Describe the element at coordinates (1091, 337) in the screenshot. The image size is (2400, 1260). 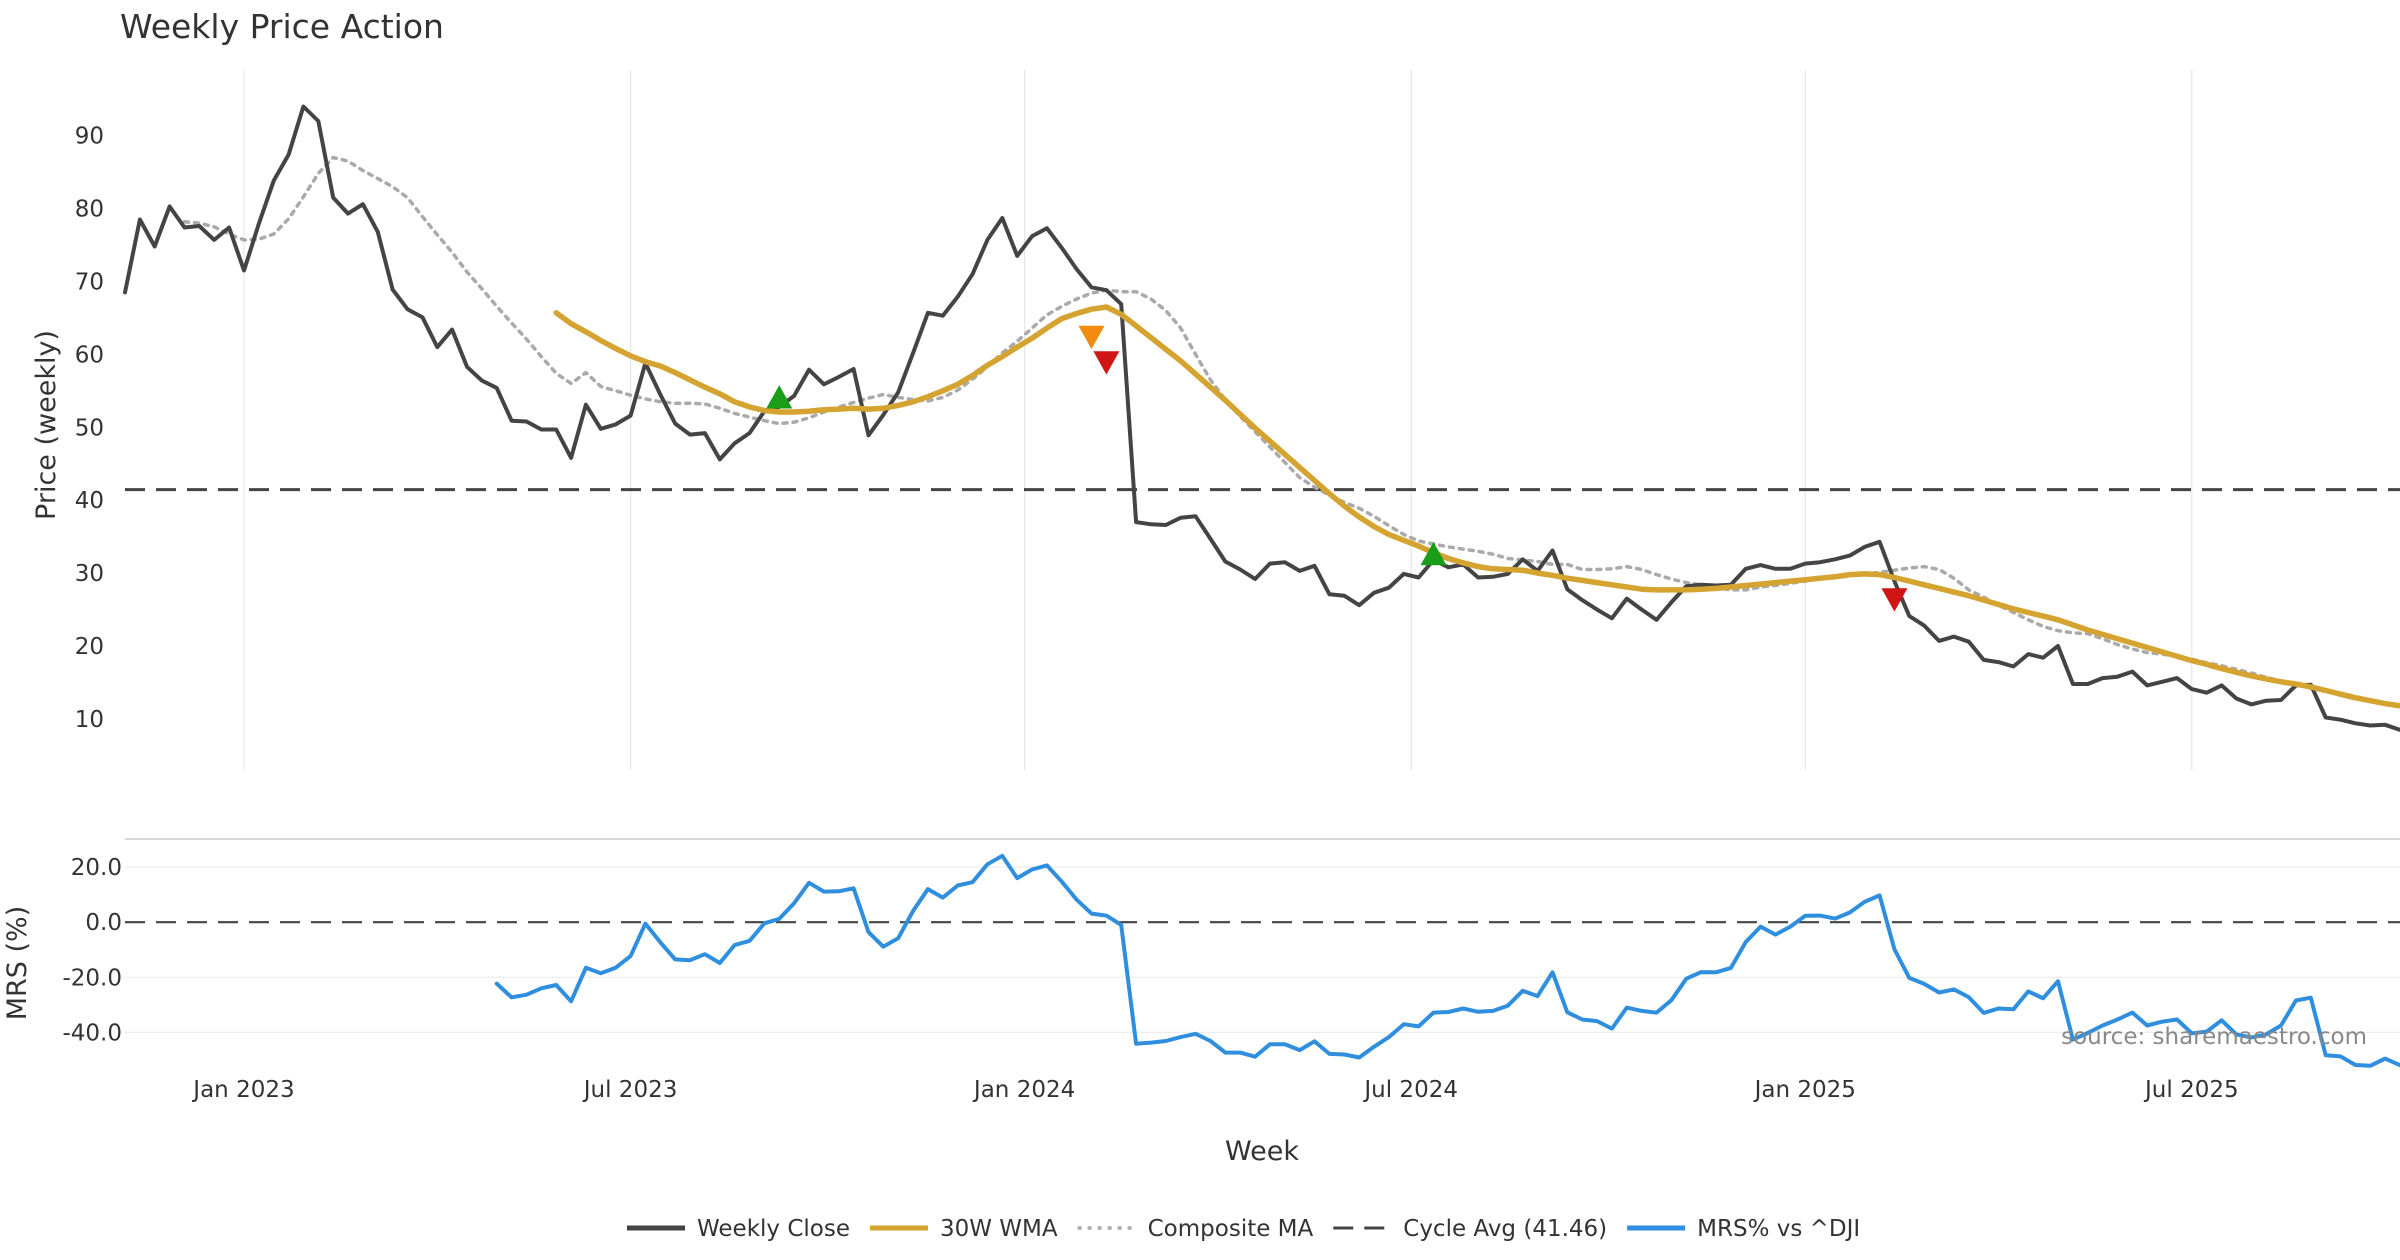
I see `warn-signal-marker` at that location.